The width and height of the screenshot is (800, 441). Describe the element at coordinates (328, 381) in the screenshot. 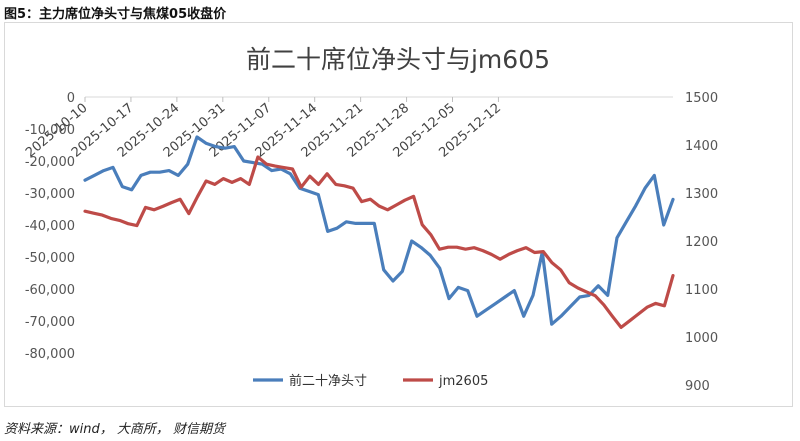

I see `legend-label-1: 前二十净头寸` at that location.